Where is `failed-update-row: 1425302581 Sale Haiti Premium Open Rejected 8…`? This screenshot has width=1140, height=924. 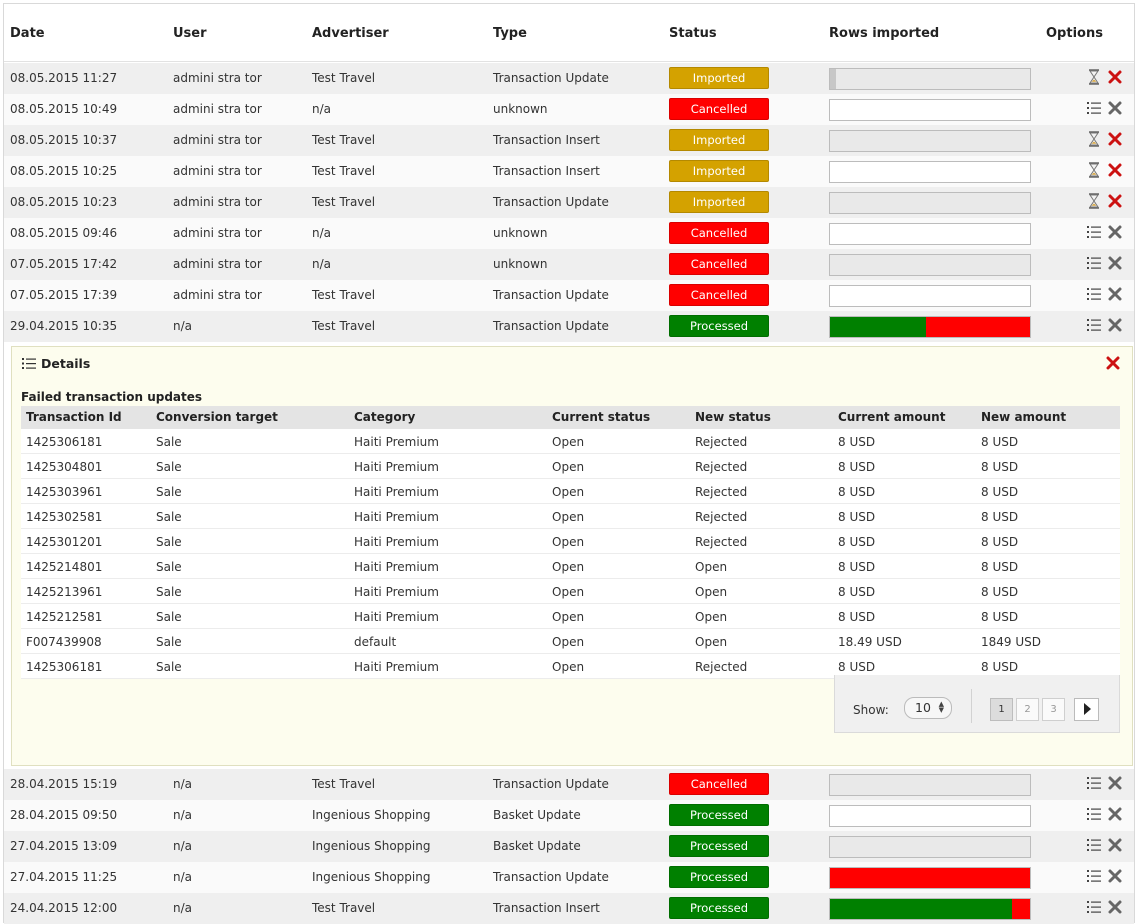
failed-update-row: 1425302581 Sale Haiti Premium Open Rejected 8… is located at coordinates (570, 516).